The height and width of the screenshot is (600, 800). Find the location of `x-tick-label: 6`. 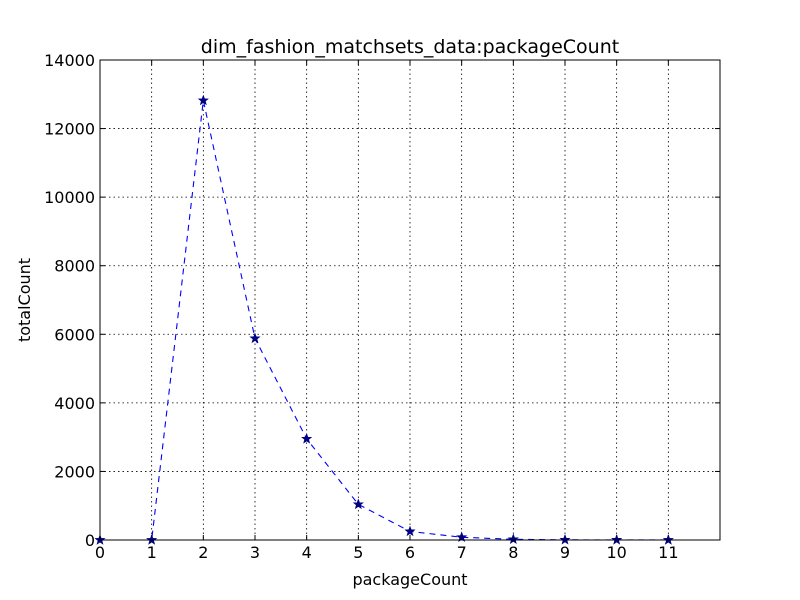

x-tick-label: 6 is located at coordinates (410, 552).